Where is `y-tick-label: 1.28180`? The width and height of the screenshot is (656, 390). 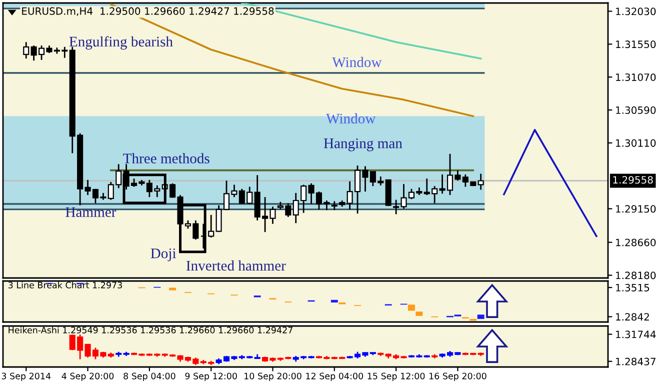 y-tick-label: 1.28180 is located at coordinates (636, 276).